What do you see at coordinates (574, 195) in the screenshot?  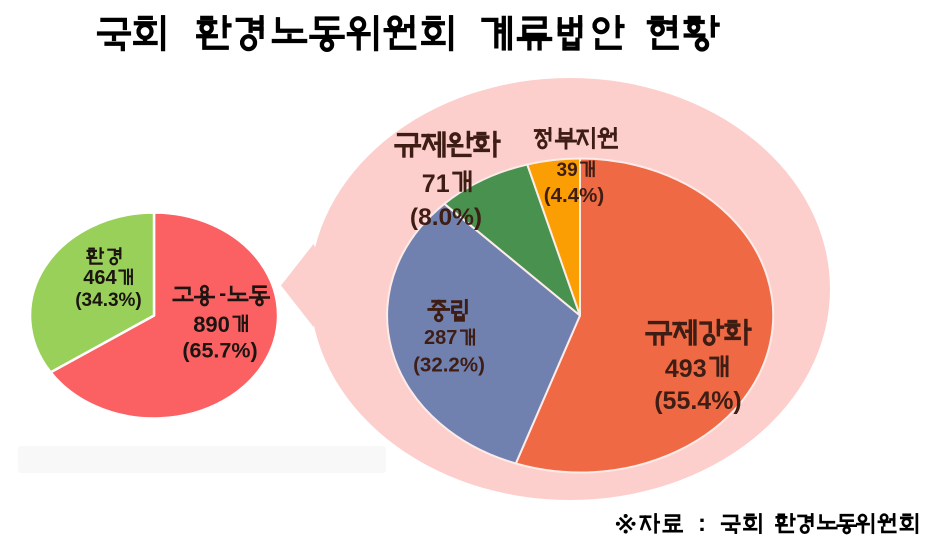 I see `svg-text: (4.4%)` at bounding box center [574, 195].